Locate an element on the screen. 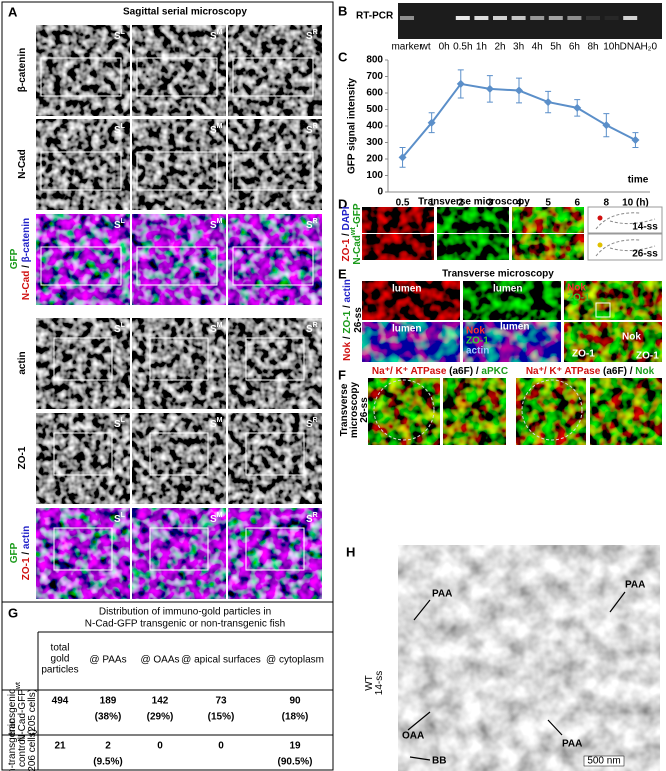 This screenshot has height=771, width=666. pointer-arrow is located at coordinates (516, 676).